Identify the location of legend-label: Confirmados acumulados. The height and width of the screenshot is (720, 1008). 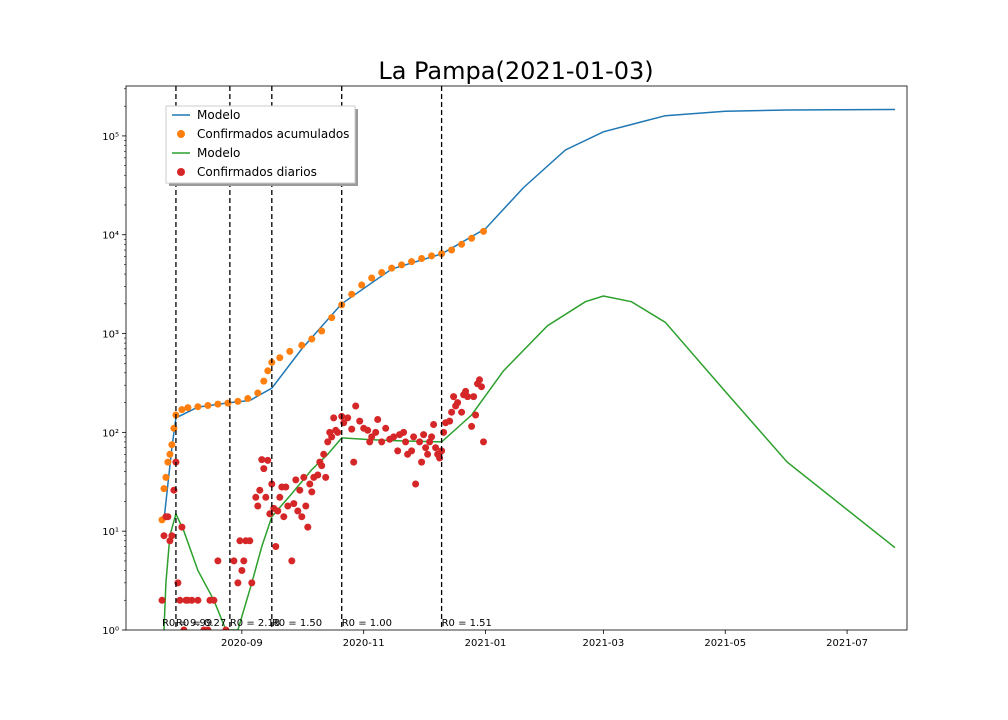
(273, 134).